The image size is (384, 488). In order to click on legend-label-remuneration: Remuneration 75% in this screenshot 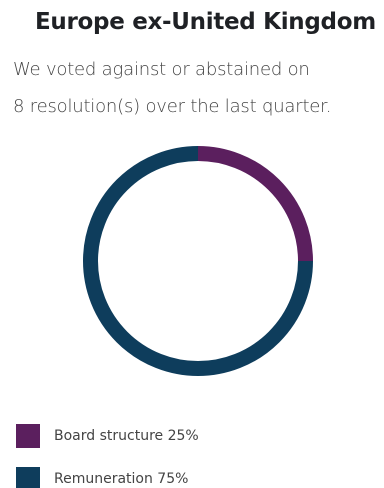, I will do `click(121, 479)`.